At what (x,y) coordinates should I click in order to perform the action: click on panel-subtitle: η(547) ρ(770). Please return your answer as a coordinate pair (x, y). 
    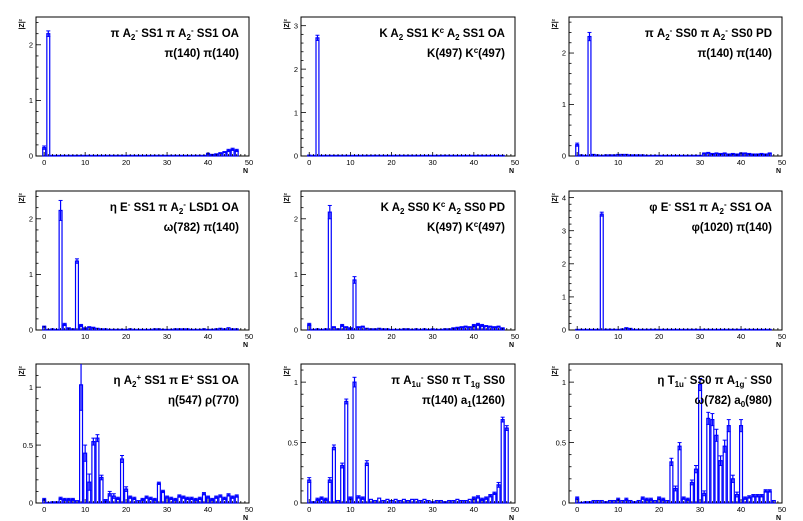
    Looking at the image, I should click on (203, 401).